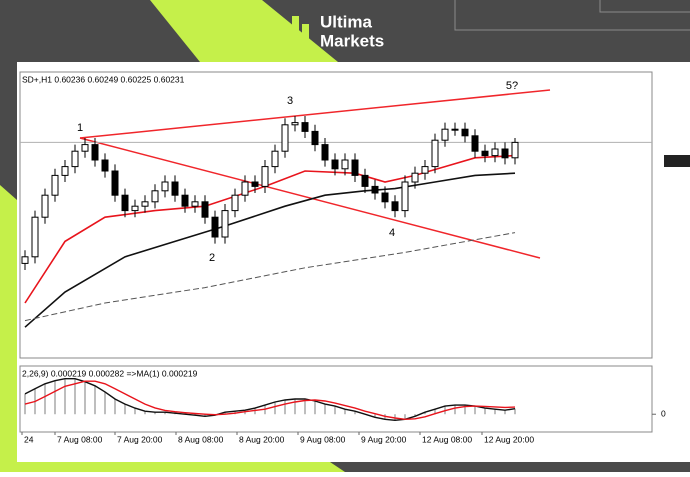 The image size is (690, 477). What do you see at coordinates (392, 233) in the screenshot?
I see `wave-label: 4` at bounding box center [392, 233].